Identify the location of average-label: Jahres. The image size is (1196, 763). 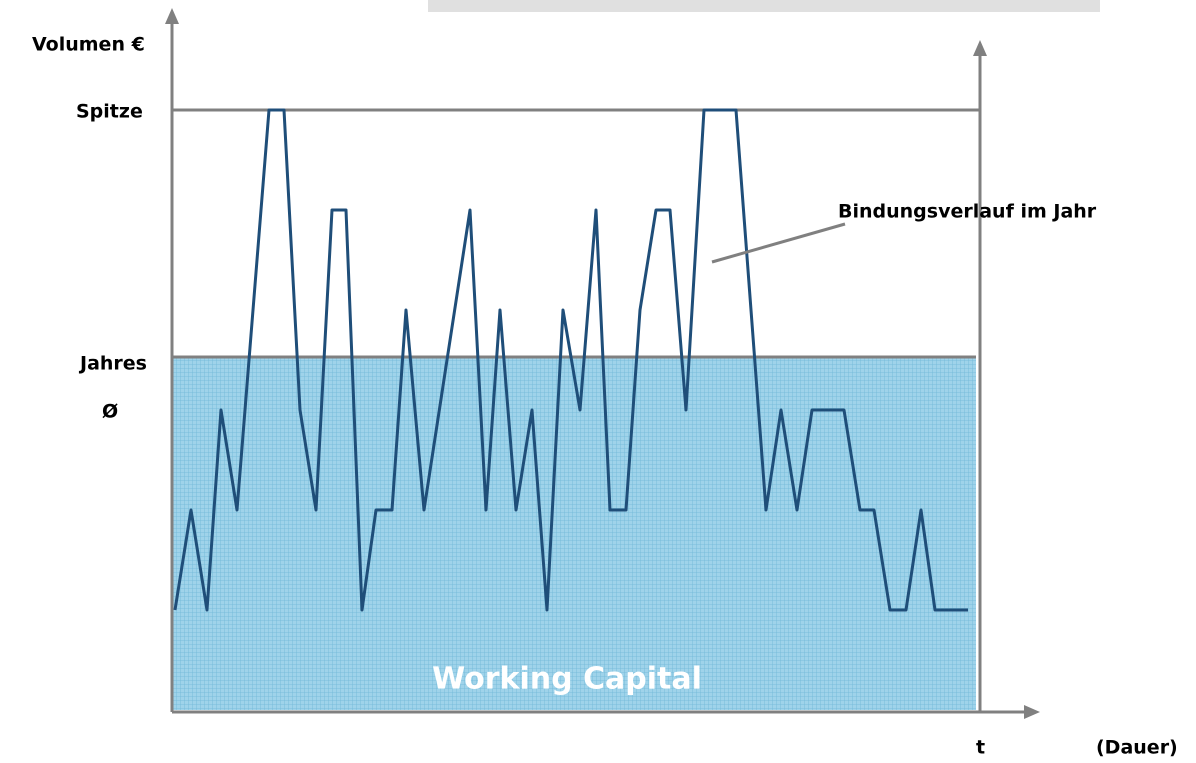
(112, 364).